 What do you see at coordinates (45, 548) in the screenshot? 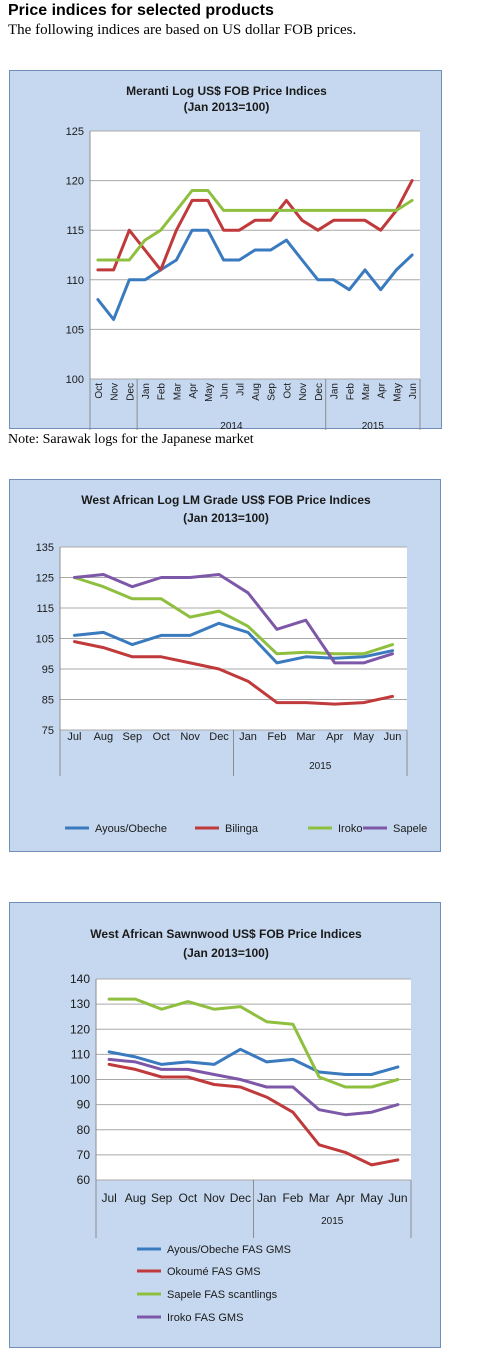
I see `y-tick-label: 135` at bounding box center [45, 548].